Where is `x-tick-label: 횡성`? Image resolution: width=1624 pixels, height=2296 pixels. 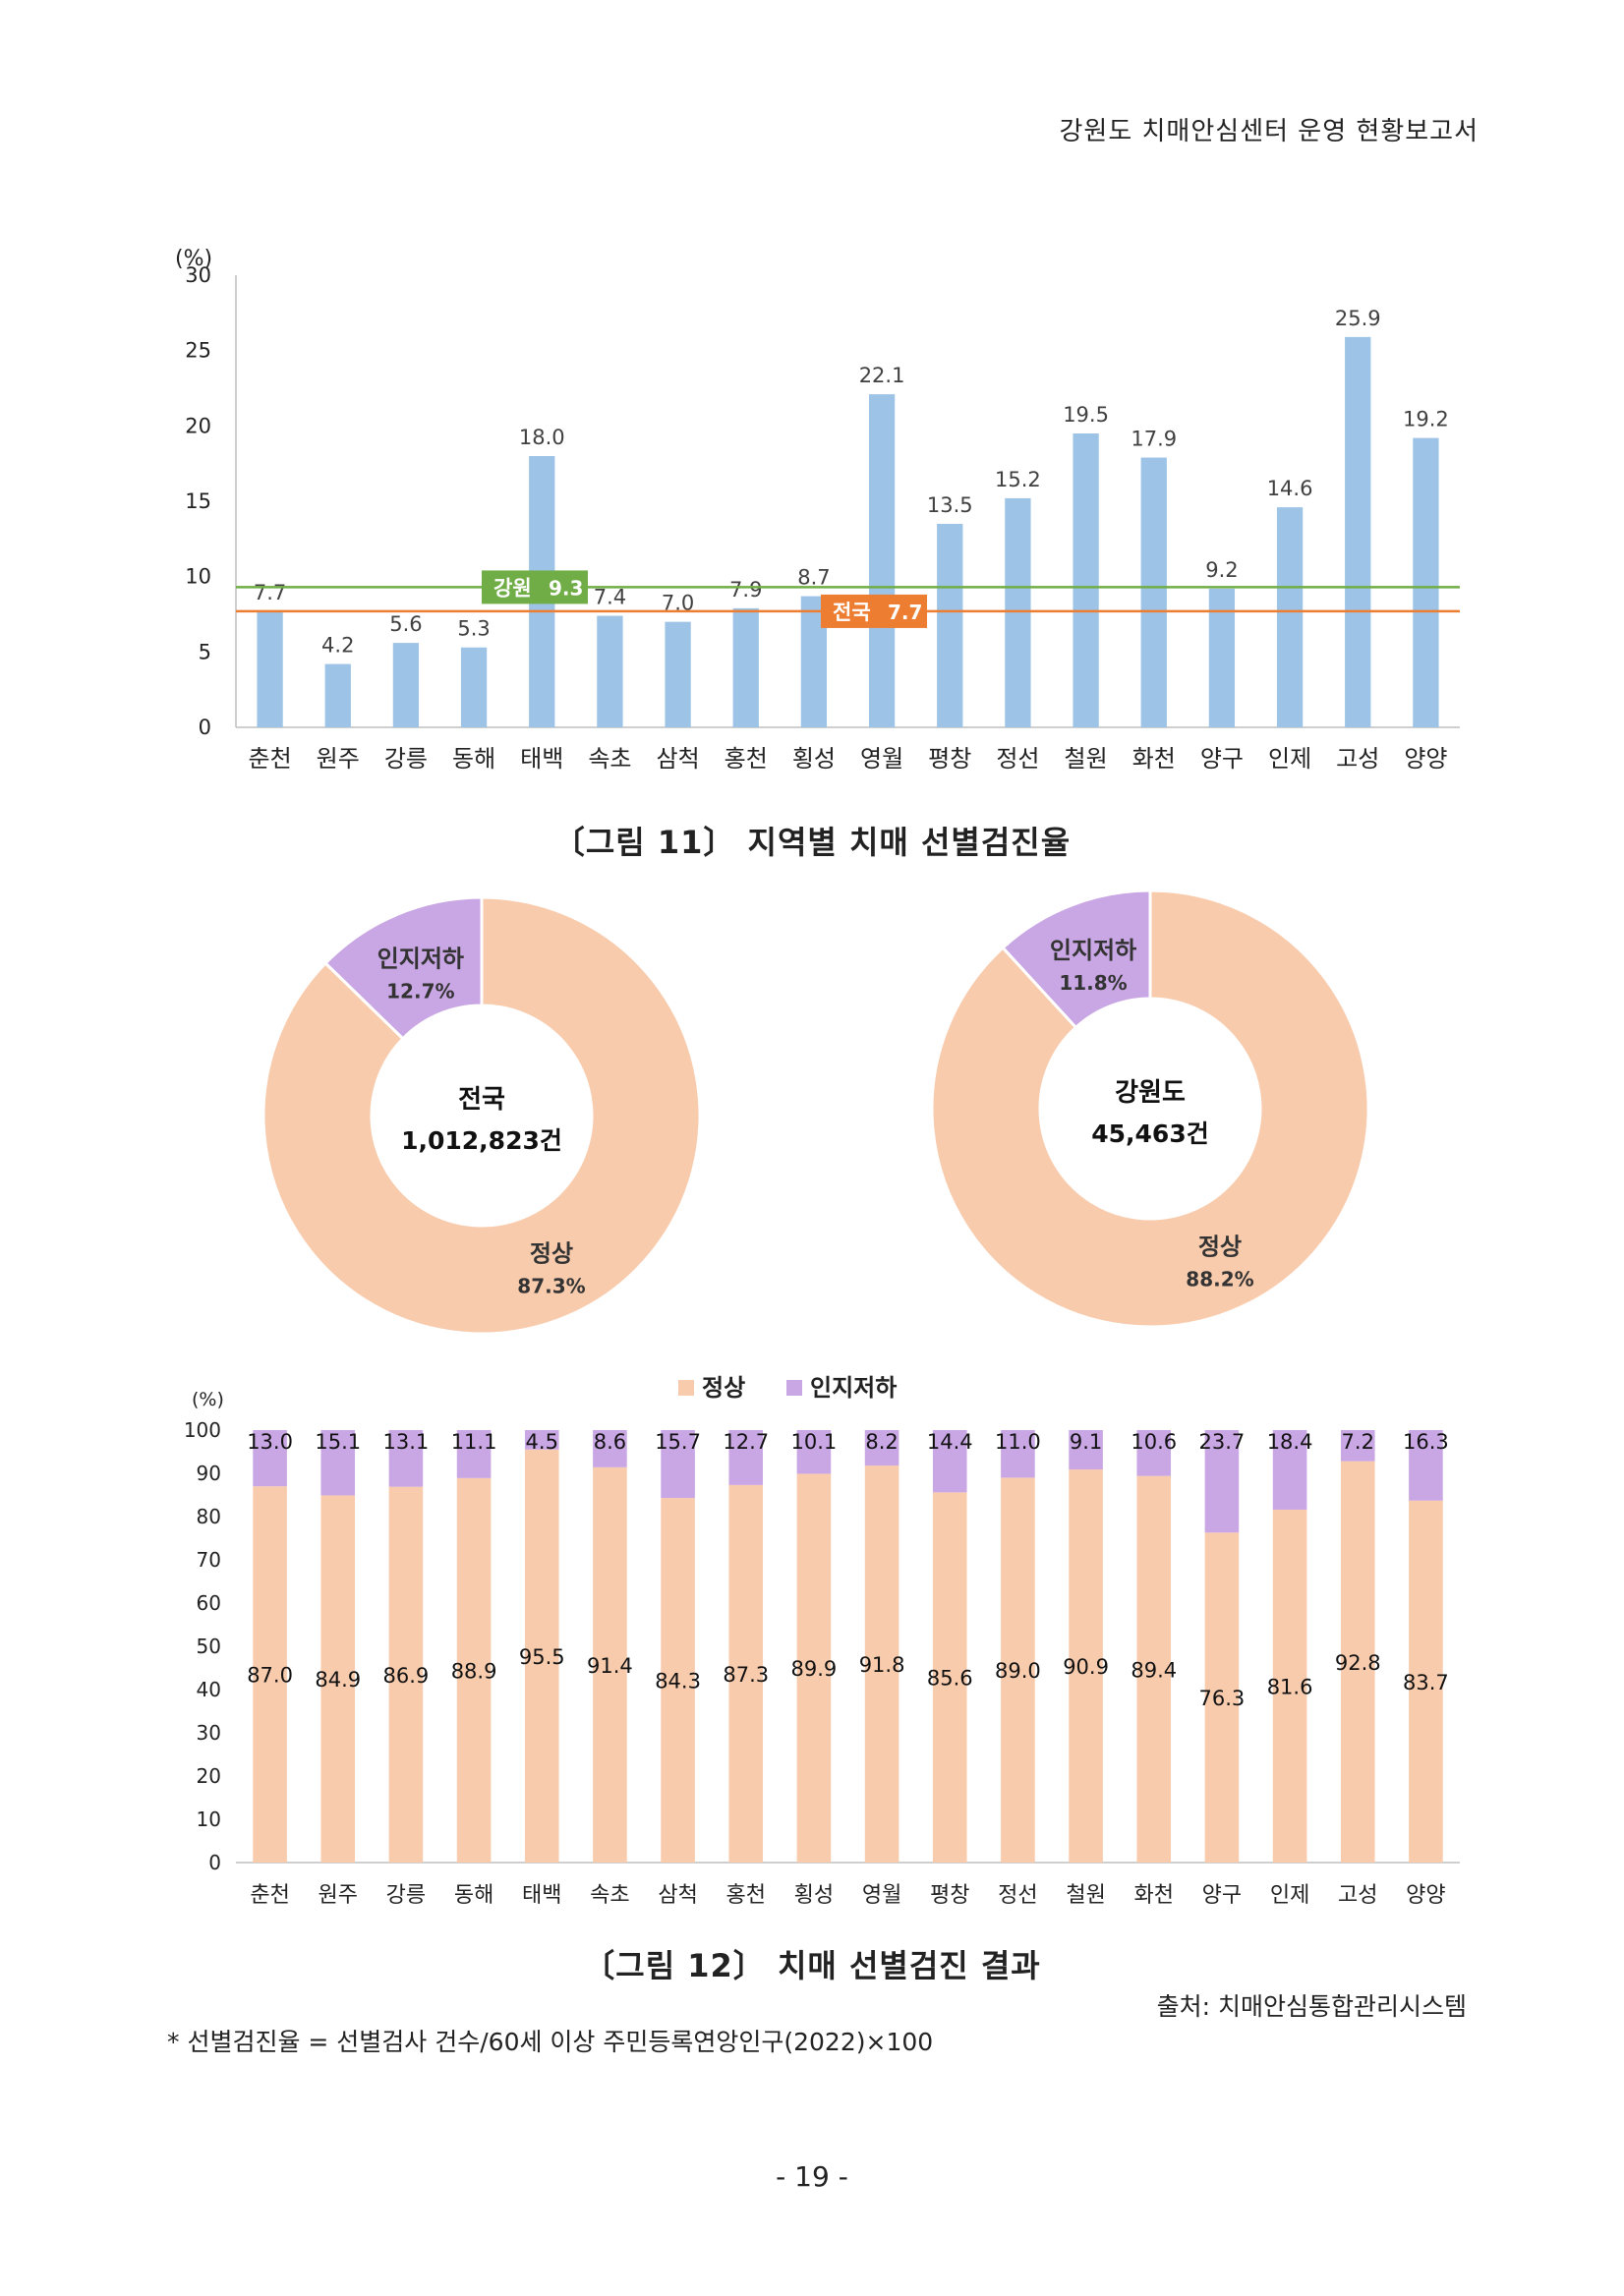
x-tick-label: 횡성 is located at coordinates (814, 1896).